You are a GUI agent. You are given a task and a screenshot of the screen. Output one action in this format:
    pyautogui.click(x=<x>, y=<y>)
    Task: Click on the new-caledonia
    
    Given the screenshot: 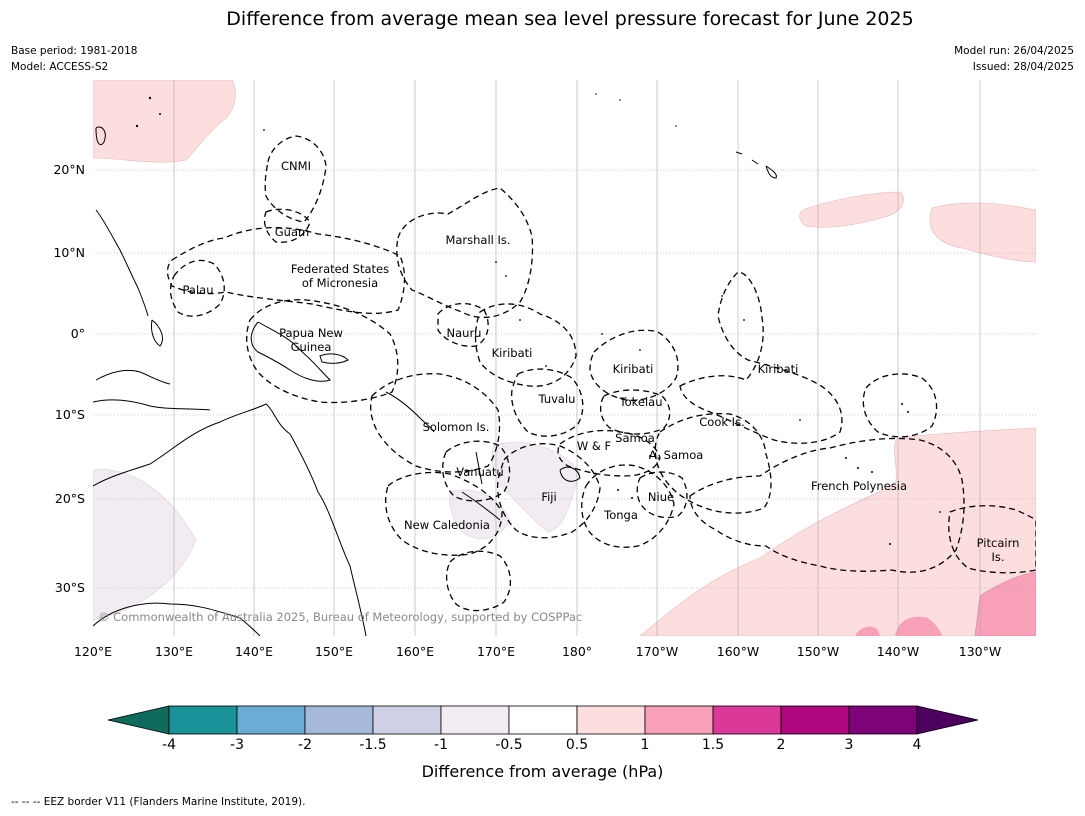 What is the action you would take?
    pyautogui.click(x=481, y=506)
    